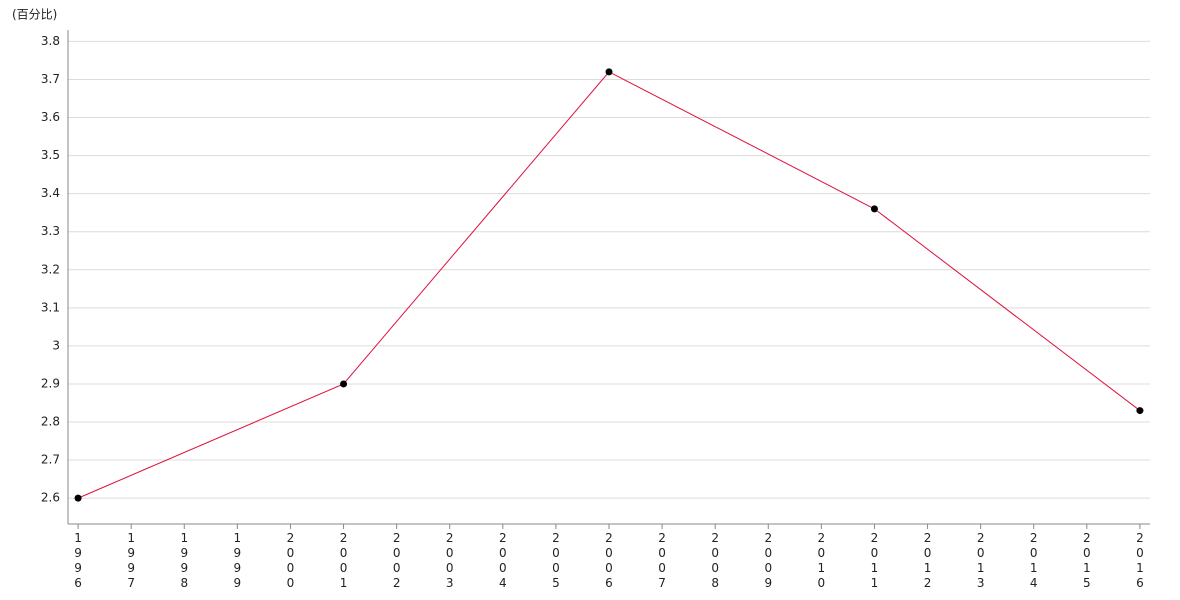 Image resolution: width=1180 pixels, height=600 pixels. What do you see at coordinates (50, 41) in the screenshot?
I see `y-tick-label: 3.8` at bounding box center [50, 41].